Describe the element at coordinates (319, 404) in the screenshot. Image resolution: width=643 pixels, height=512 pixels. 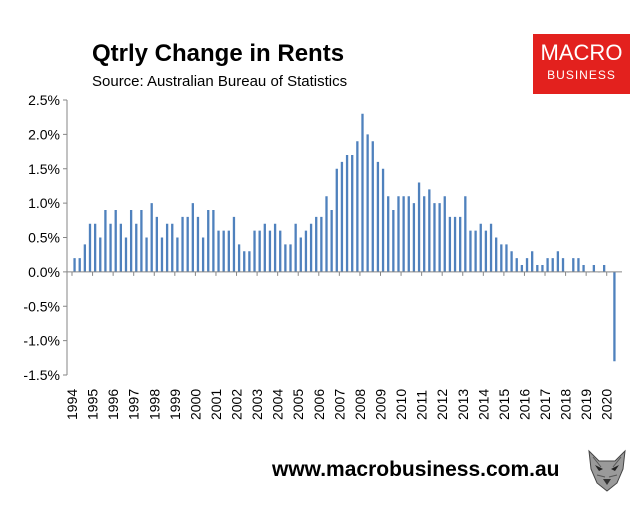
I see `x-tick-label: 2006` at that location.